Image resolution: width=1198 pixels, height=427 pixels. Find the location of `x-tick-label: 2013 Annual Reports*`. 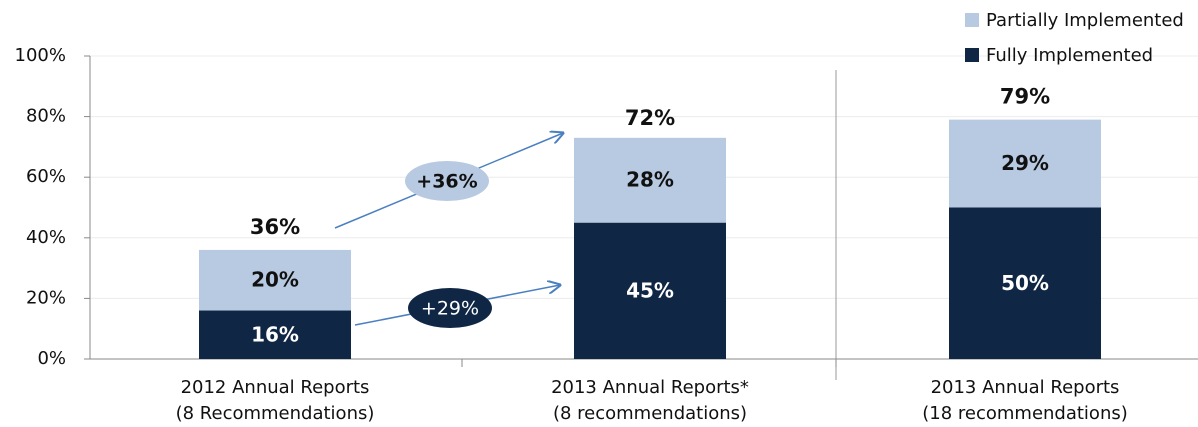

x-tick-label: 2013 Annual Reports* is located at coordinates (650, 387).